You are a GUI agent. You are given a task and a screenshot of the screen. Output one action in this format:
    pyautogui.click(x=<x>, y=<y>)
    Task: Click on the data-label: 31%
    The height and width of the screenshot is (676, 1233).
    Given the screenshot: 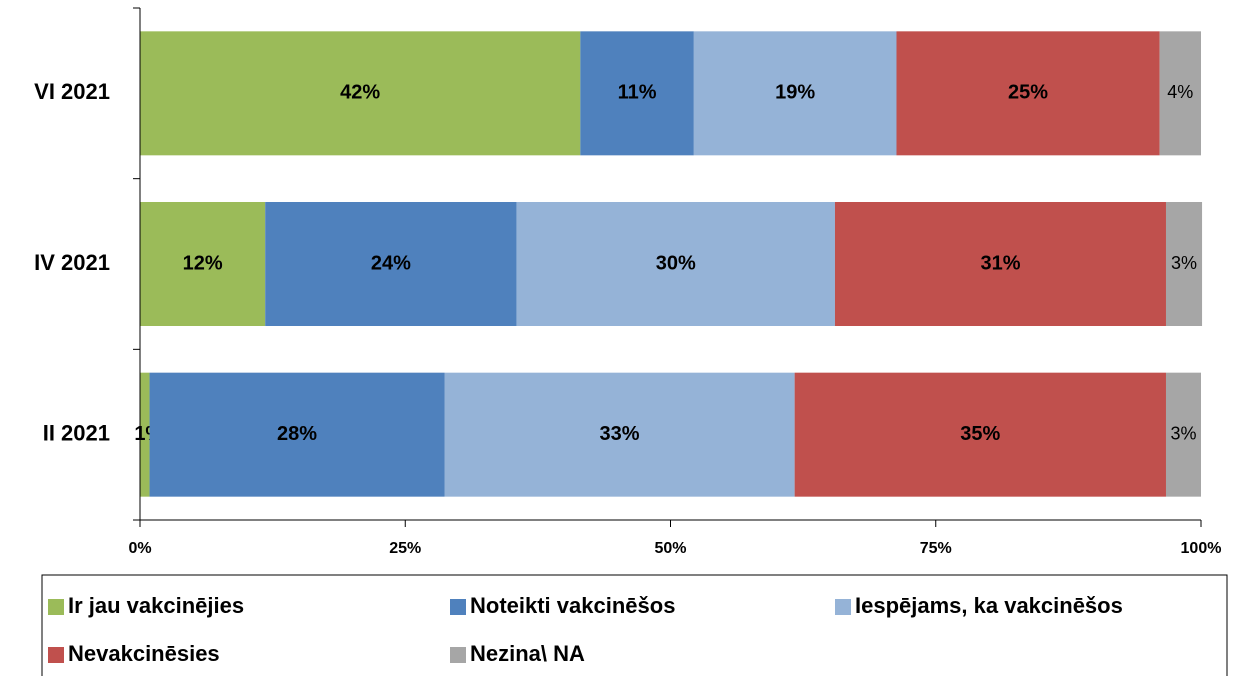 What is the action you would take?
    pyautogui.click(x=1000, y=263)
    